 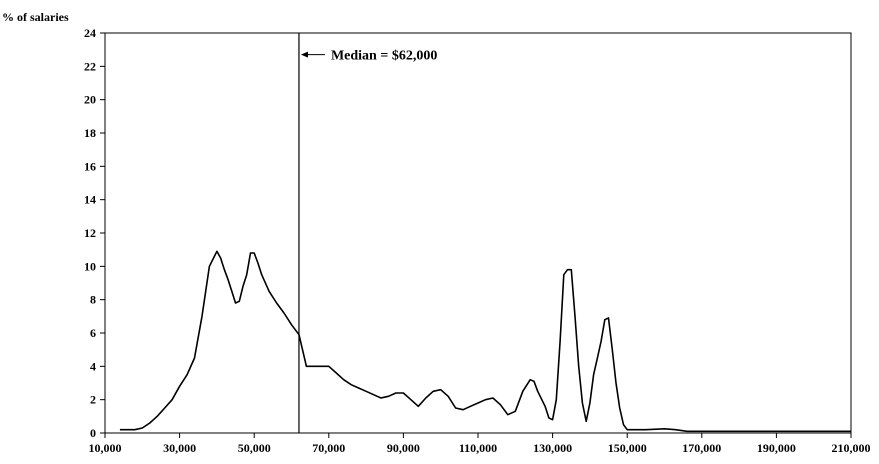 I want to click on x-tick-label: 130,000, so click(x=552, y=448).